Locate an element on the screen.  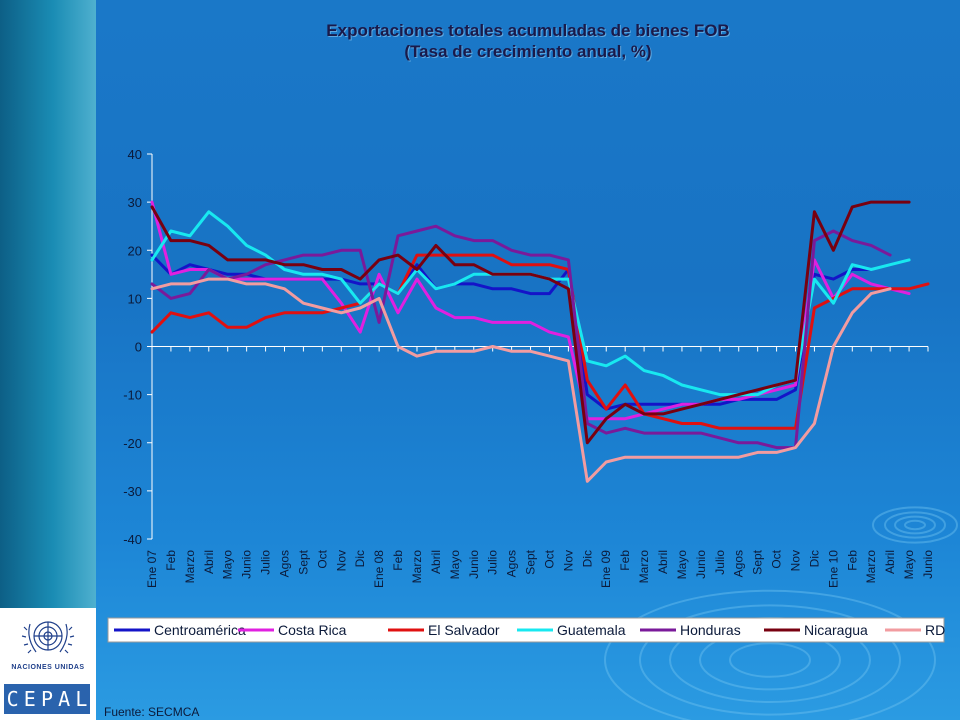
y-tick-label: 10 is located at coordinates (135, 298).